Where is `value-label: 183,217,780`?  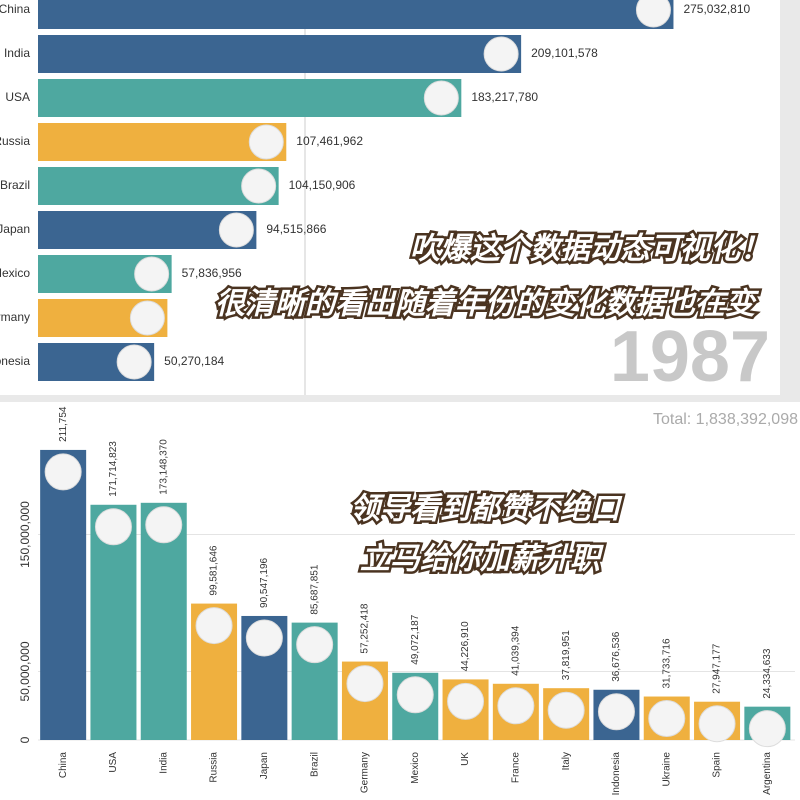 value-label: 183,217,780 is located at coordinates (504, 97).